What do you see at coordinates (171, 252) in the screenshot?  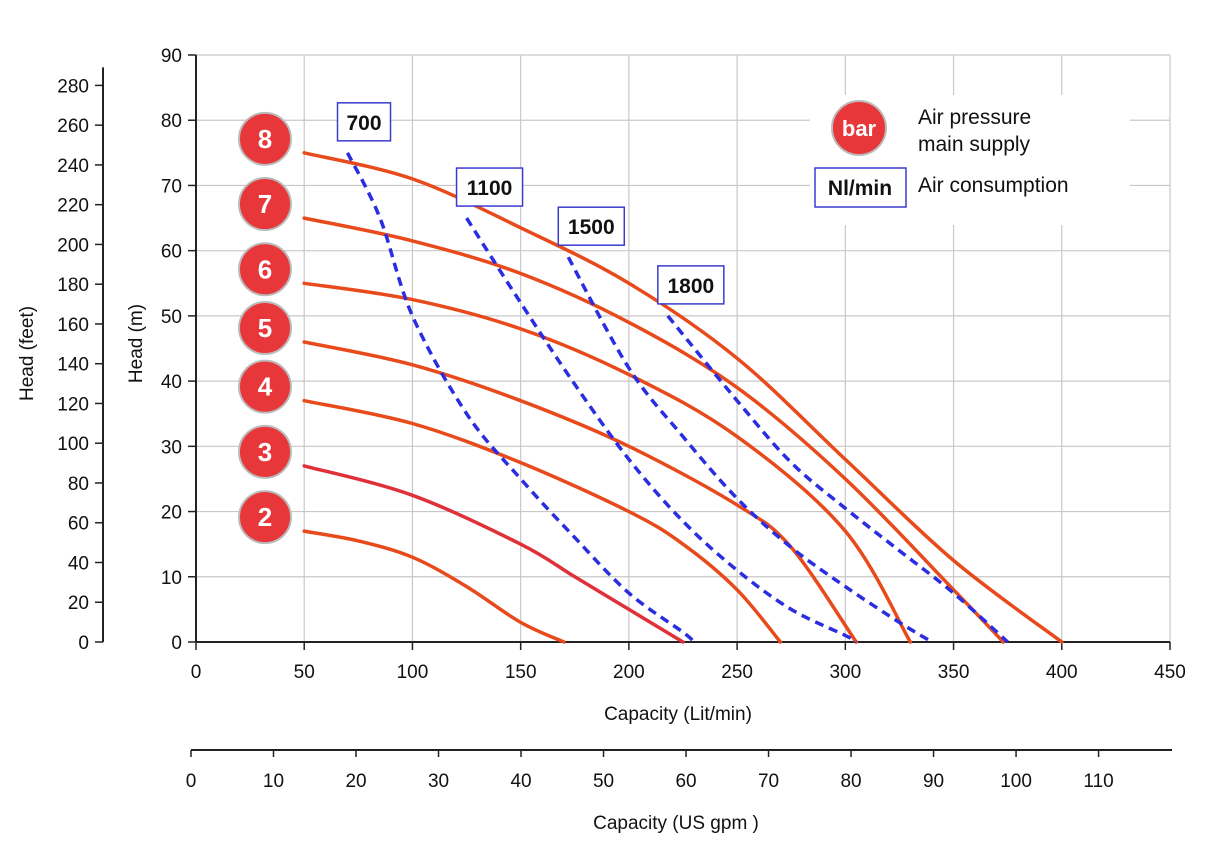 I see `y-tick-label: 60` at bounding box center [171, 252].